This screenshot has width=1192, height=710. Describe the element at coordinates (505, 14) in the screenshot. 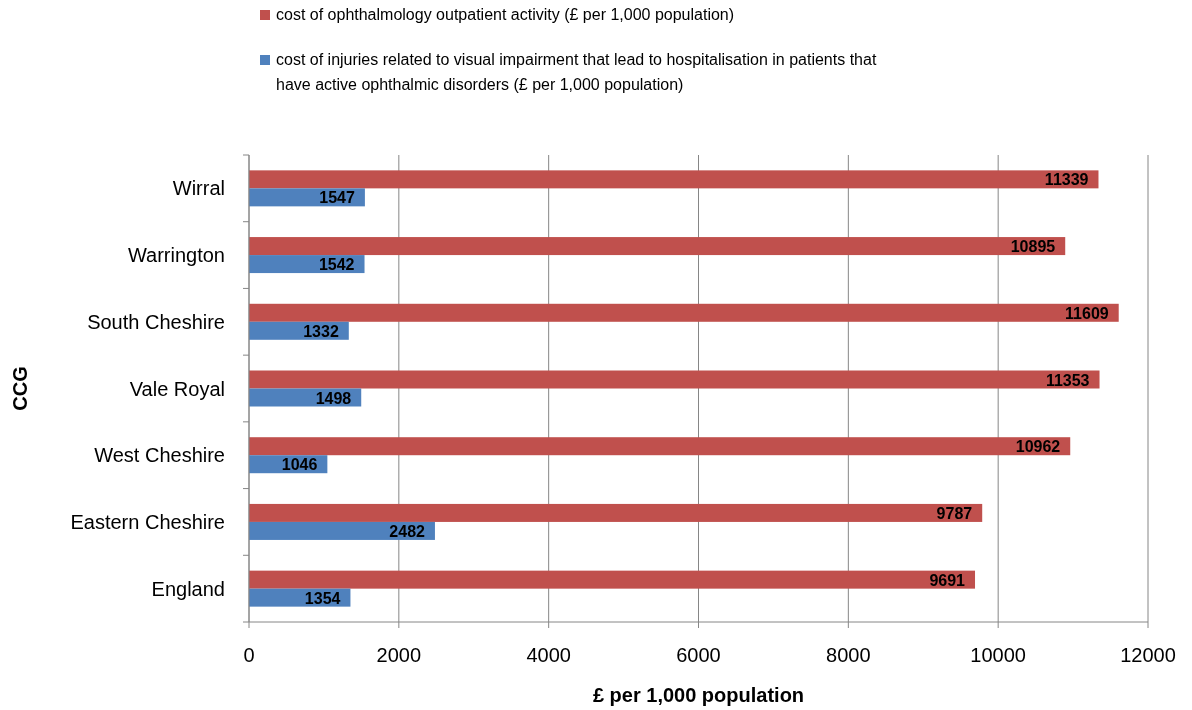

I see `legend-label: cost of ophthalmology outpatient activity (£ per 1,000 population)` at that location.